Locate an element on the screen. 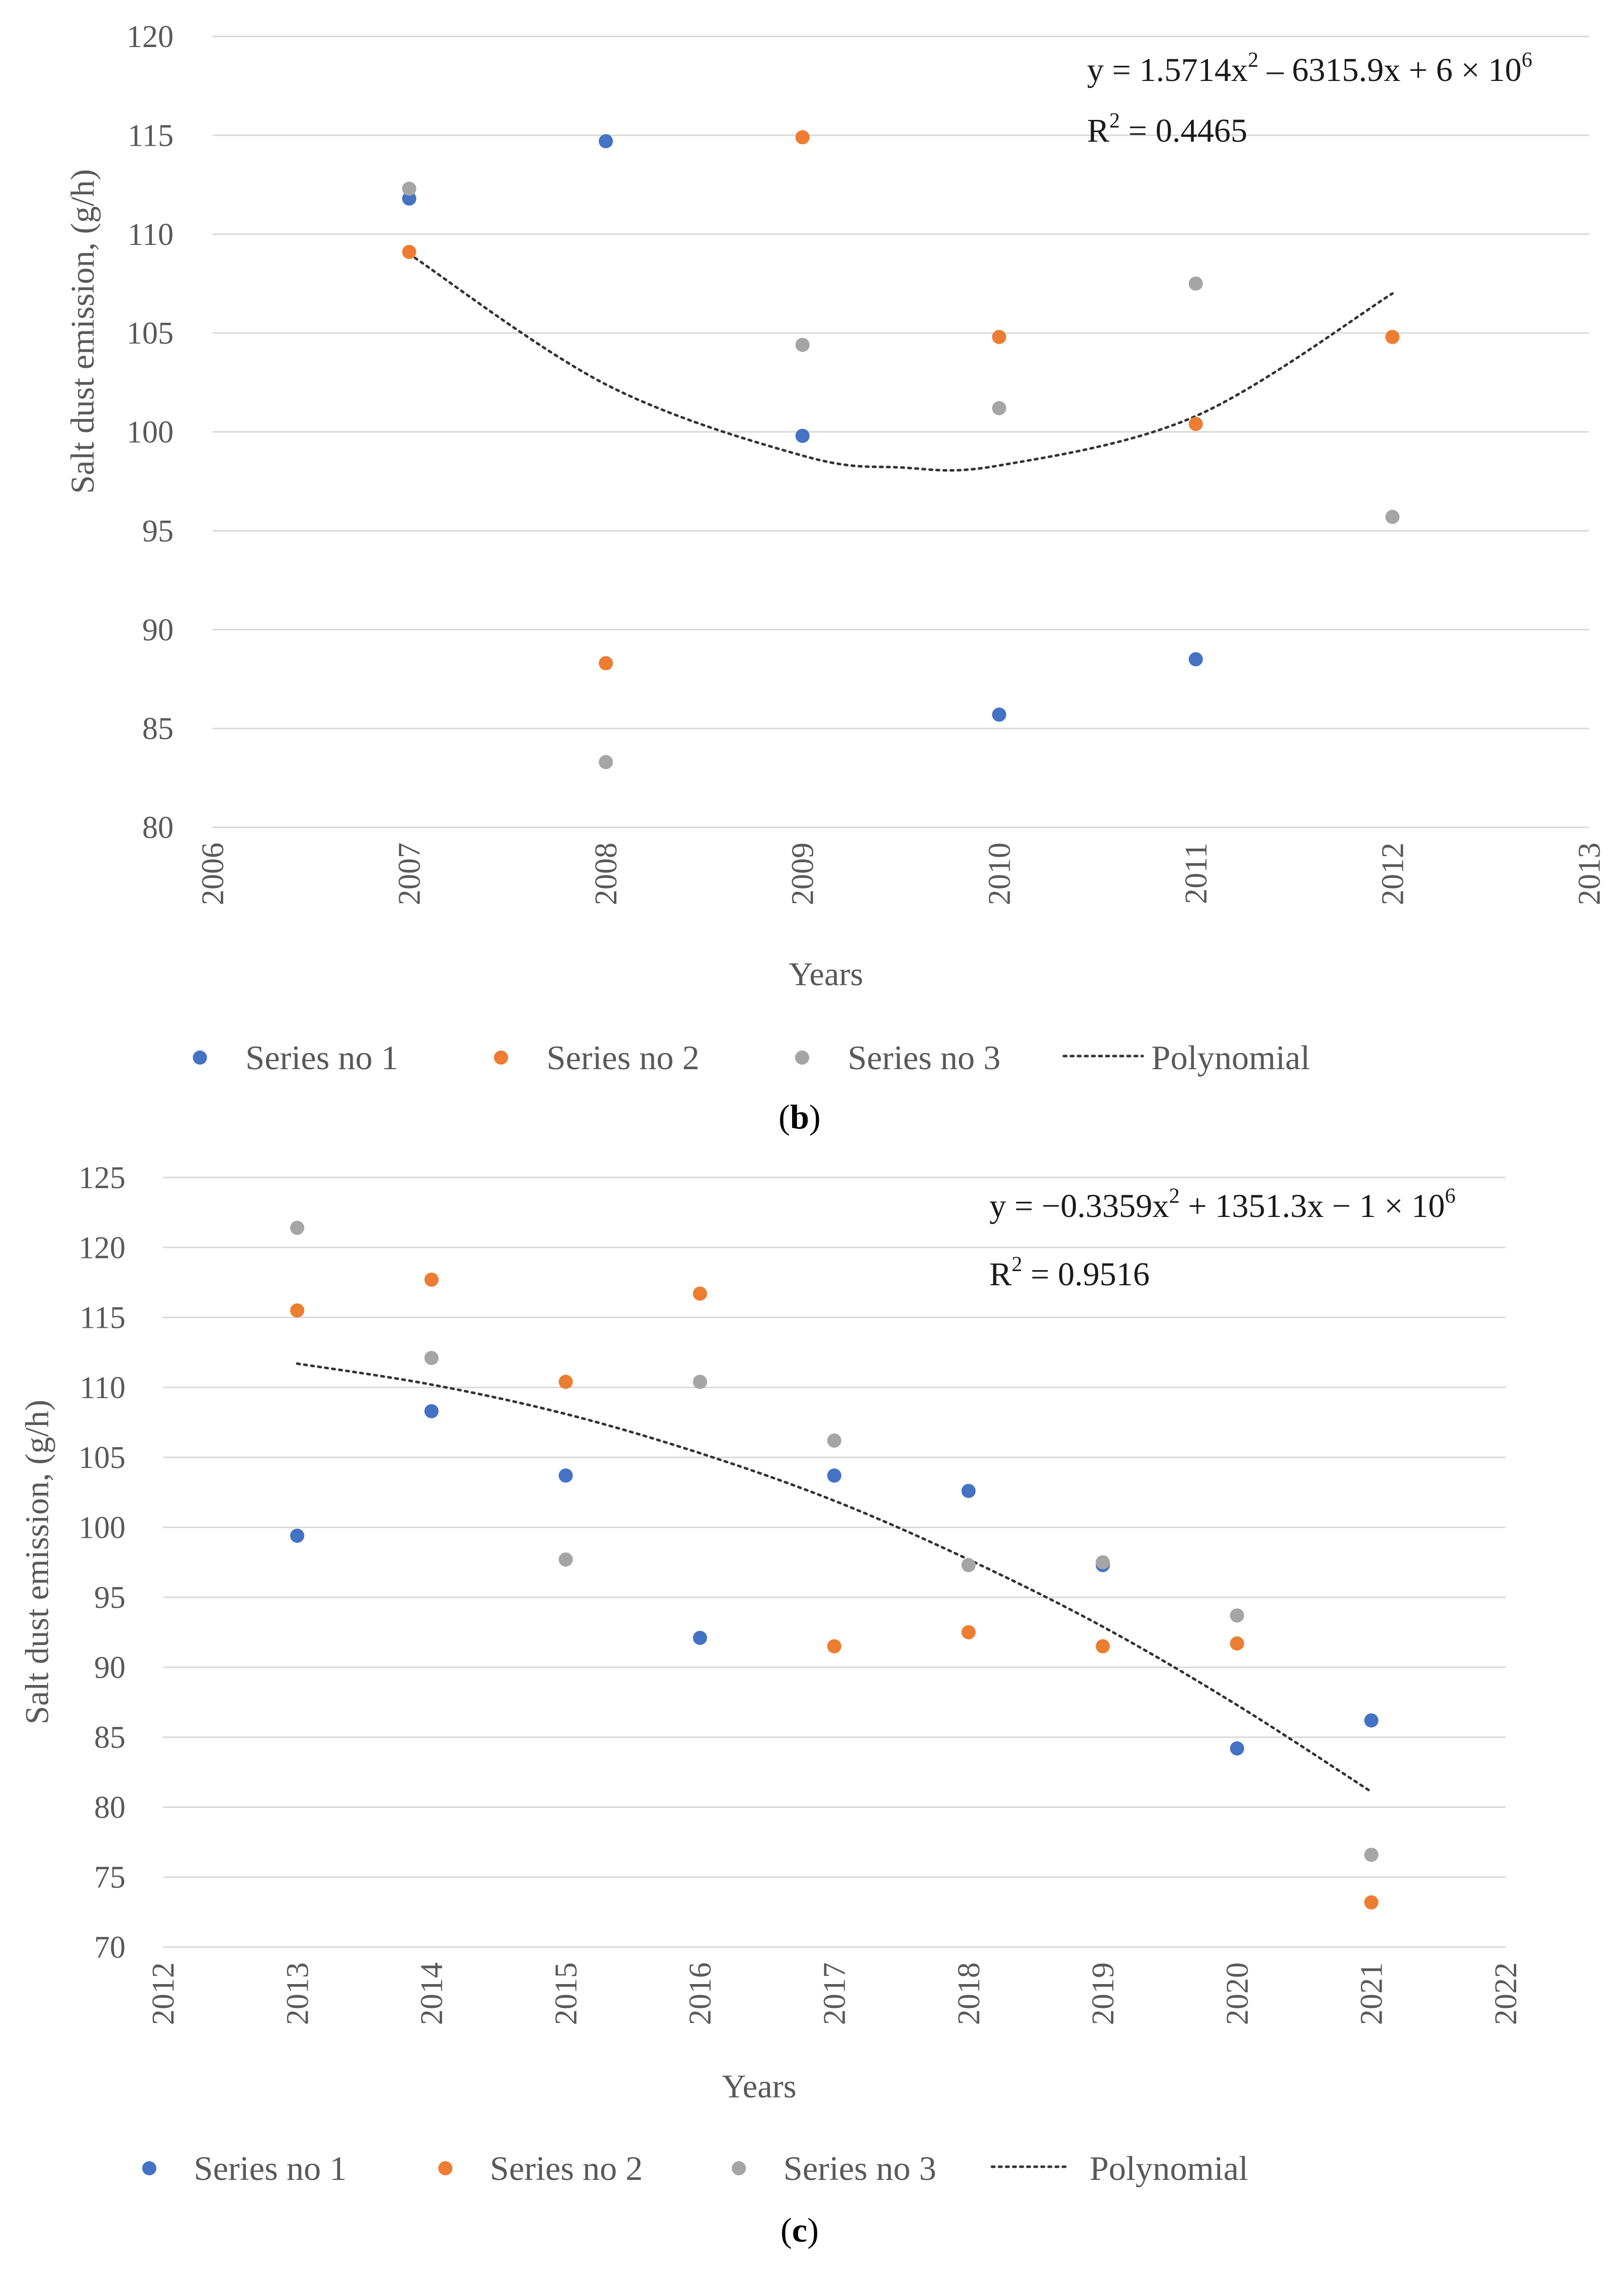 The width and height of the screenshot is (1624, 2272). x-tick-label: 2006 is located at coordinates (213, 874).